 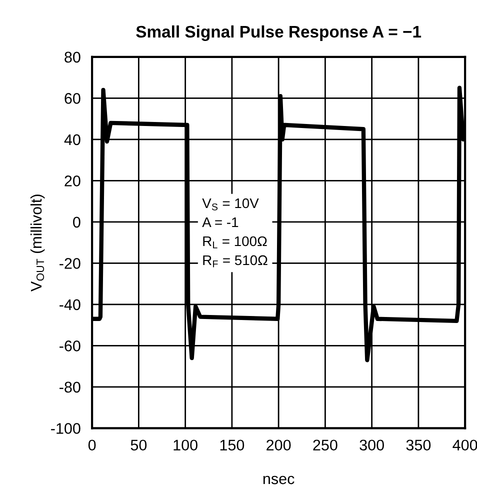 What do you see at coordinates (325, 445) in the screenshot?
I see `x-tick-label: 250` at bounding box center [325, 445].